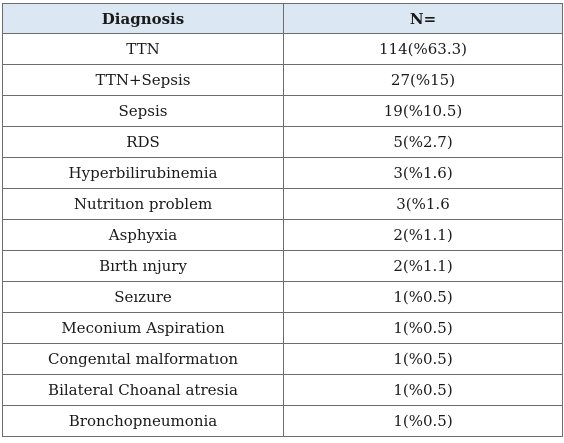 The image size is (564, 443). Describe the element at coordinates (143, 421) in the screenshot. I see `diagnosis-cell: Bronchopneumonia` at that location.